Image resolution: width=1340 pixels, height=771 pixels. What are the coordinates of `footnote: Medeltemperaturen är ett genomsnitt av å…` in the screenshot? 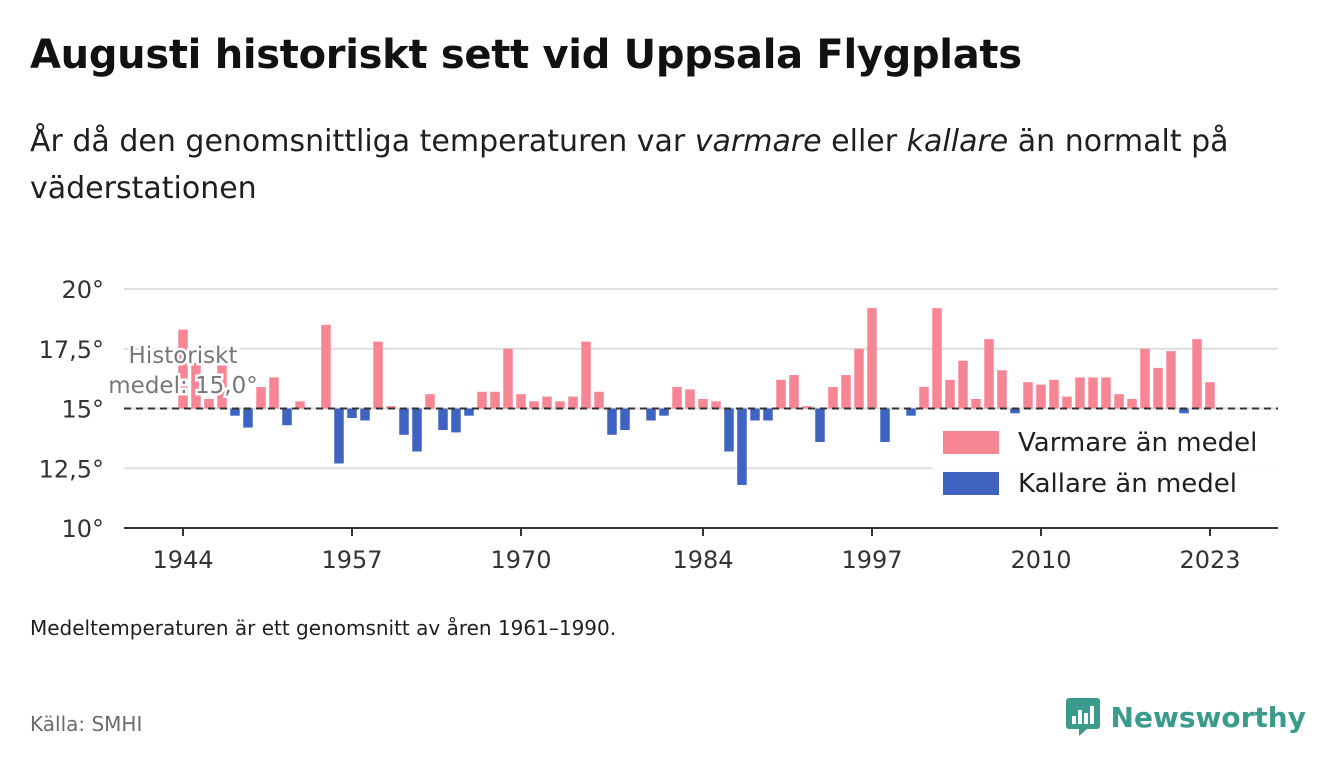 It's located at (323, 628).